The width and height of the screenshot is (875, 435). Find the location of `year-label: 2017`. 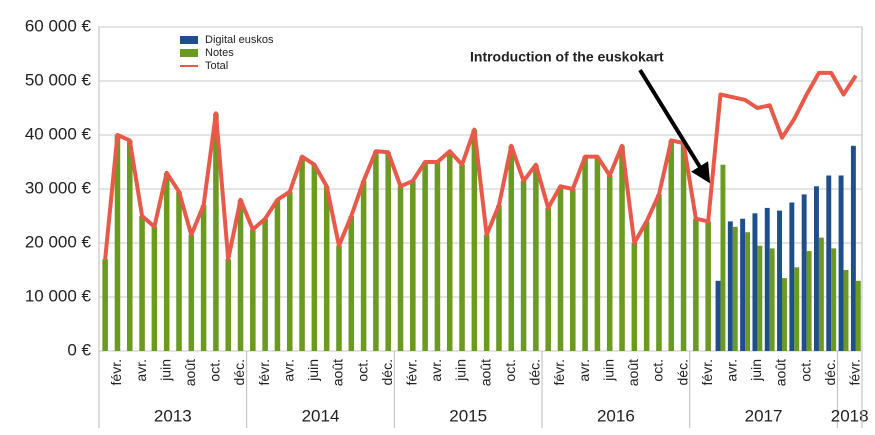

year-label: 2017 is located at coordinates (764, 415).